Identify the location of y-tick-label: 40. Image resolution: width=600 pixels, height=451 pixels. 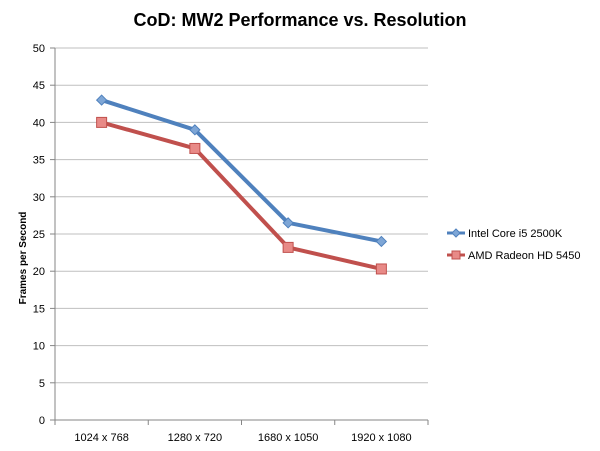
(39, 123).